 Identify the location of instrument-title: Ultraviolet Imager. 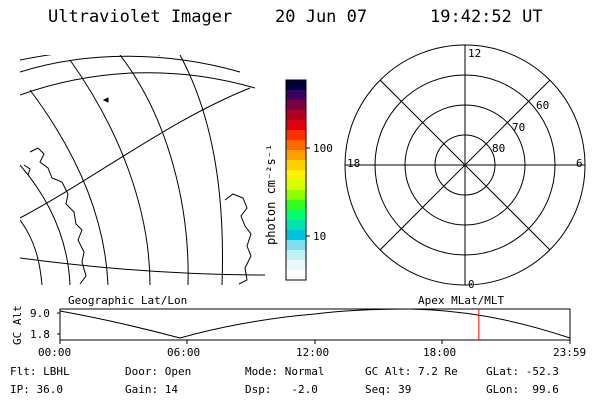
(140, 17).